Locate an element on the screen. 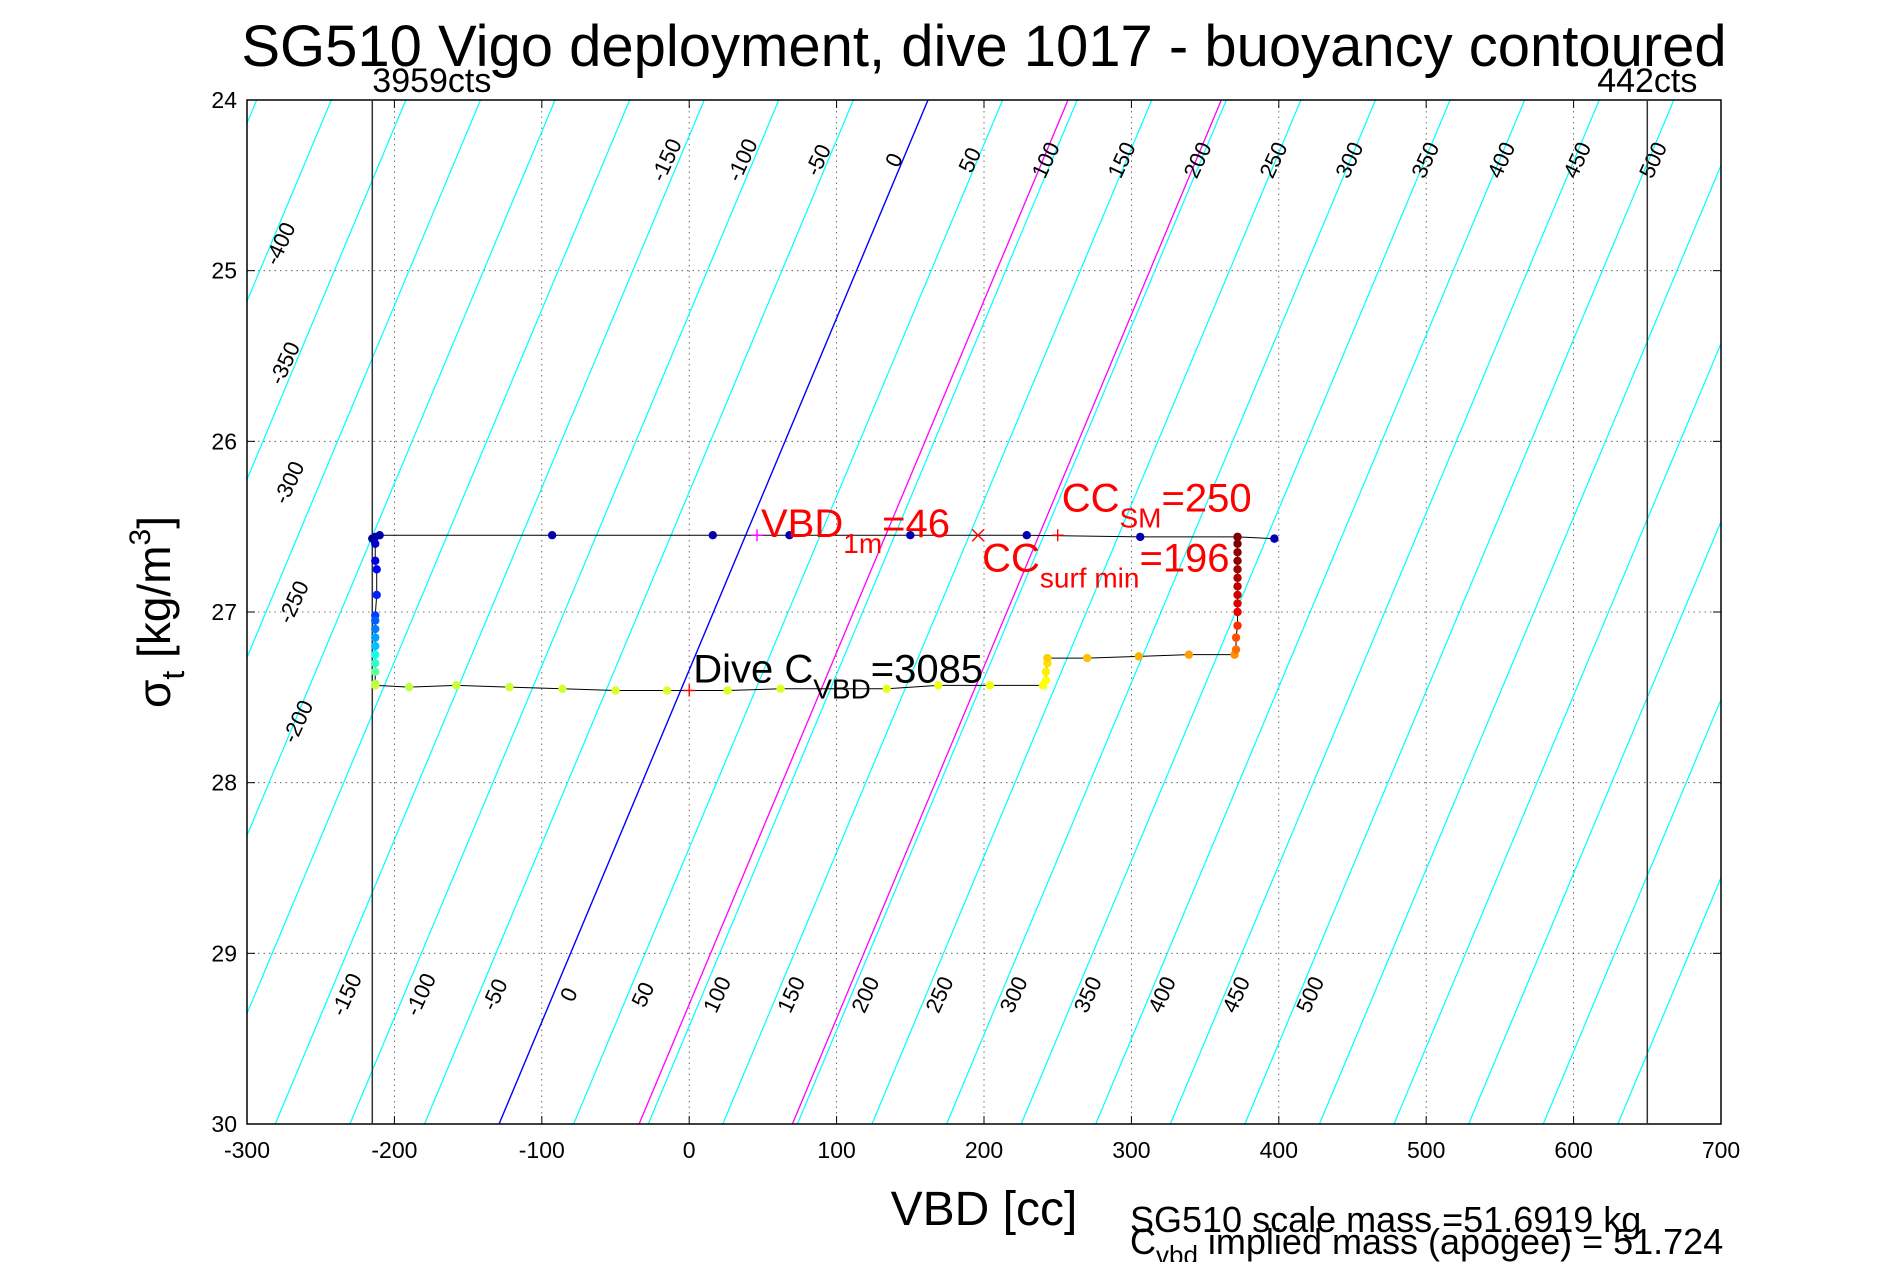 This screenshot has width=1891, height=1262. y-tick-label: 24 is located at coordinates (224, 100).